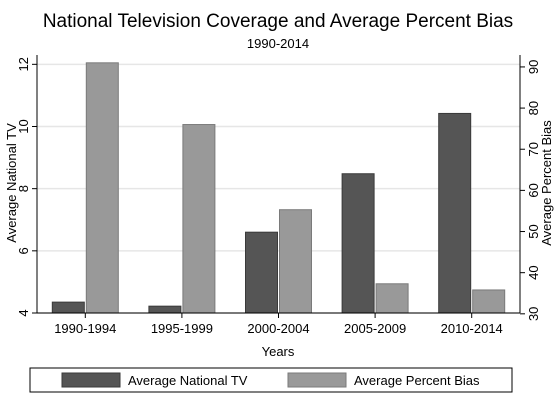 This screenshot has width=557, height=396. I want to click on x-tick-label: 1990-1994, so click(85, 328).